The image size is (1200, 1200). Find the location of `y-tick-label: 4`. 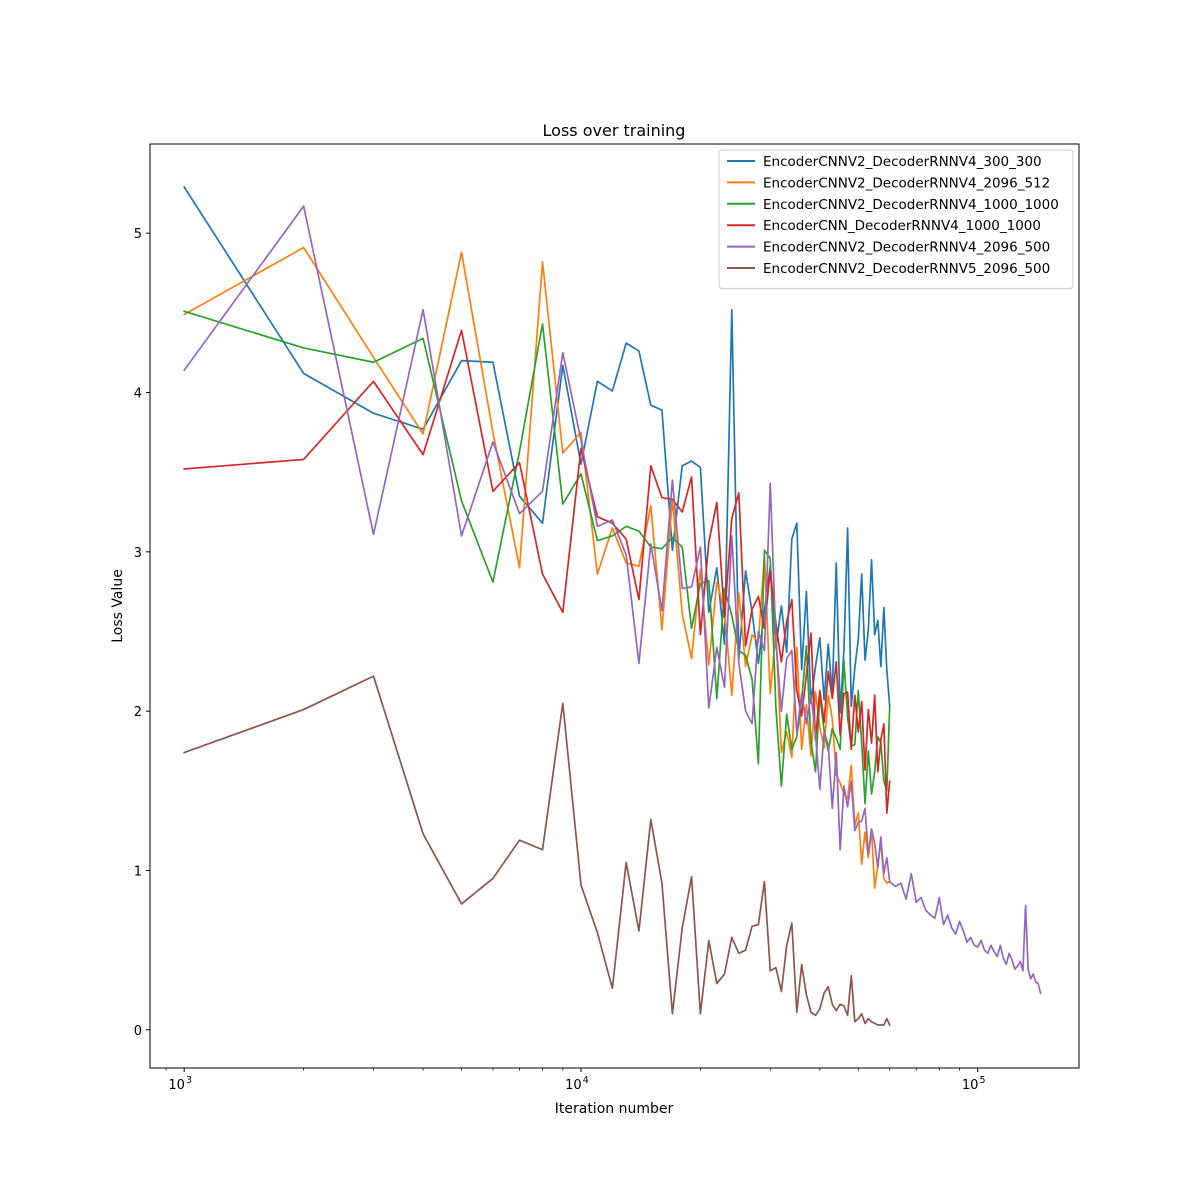

y-tick-label: 4 is located at coordinates (138, 394).